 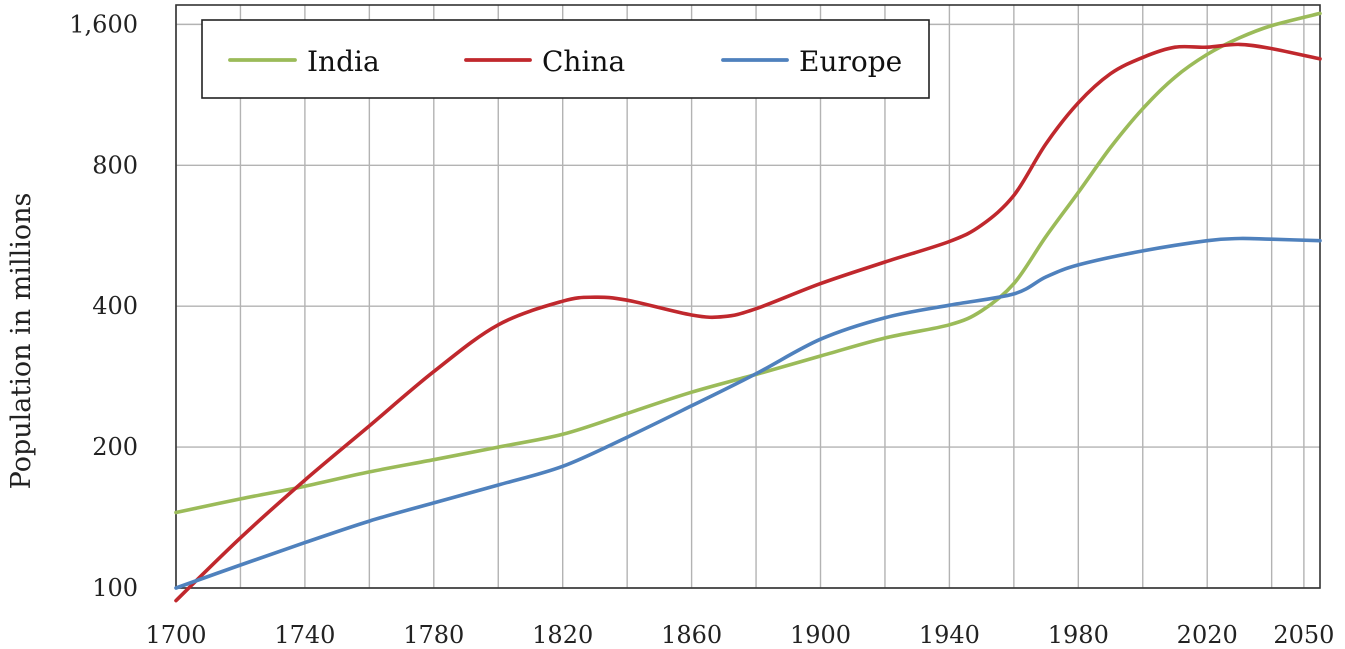 I want to click on x-tick-label: 1860, so click(x=691, y=635).